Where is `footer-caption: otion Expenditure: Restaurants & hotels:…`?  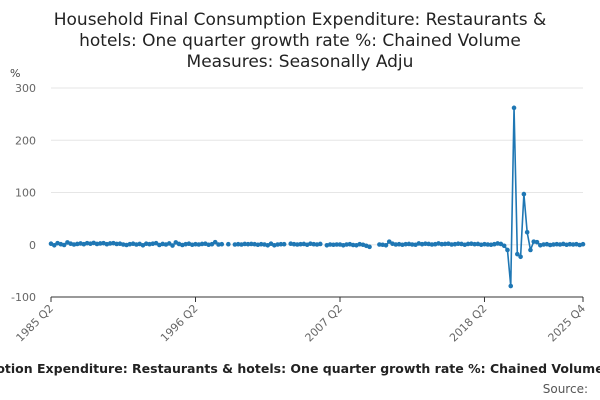
footer-caption: otion Expenditure: Restaurants & hotels:… is located at coordinates (300, 368).